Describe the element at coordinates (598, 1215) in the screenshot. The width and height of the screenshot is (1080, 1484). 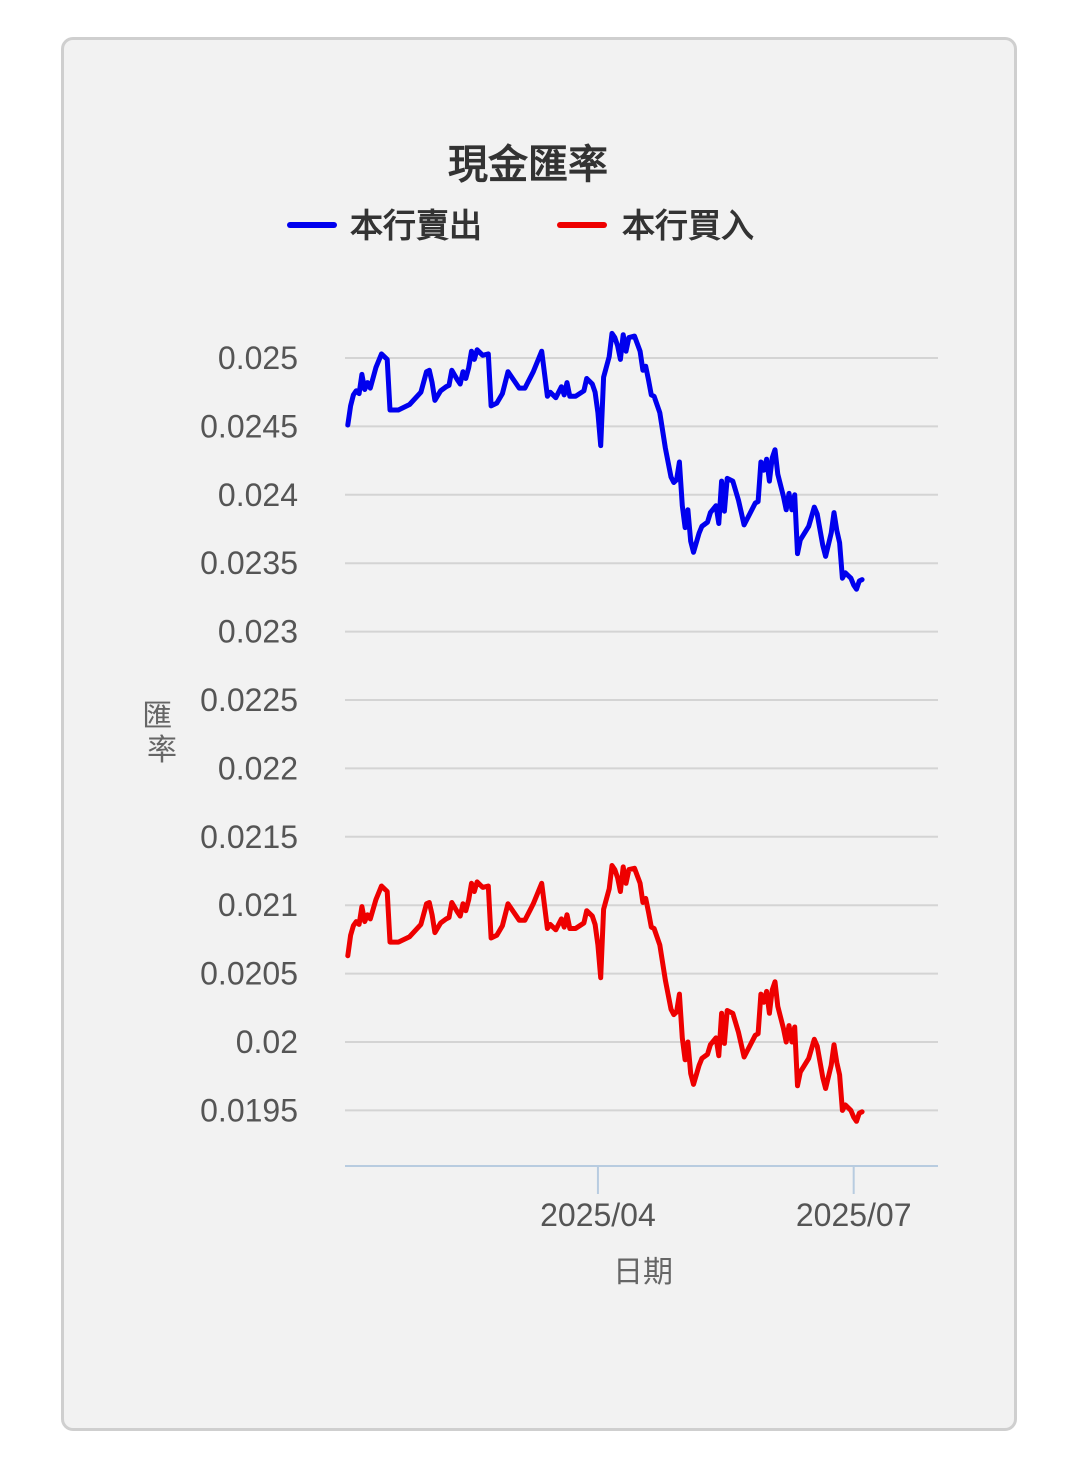
I see `x-tick-label: 2025/04` at that location.